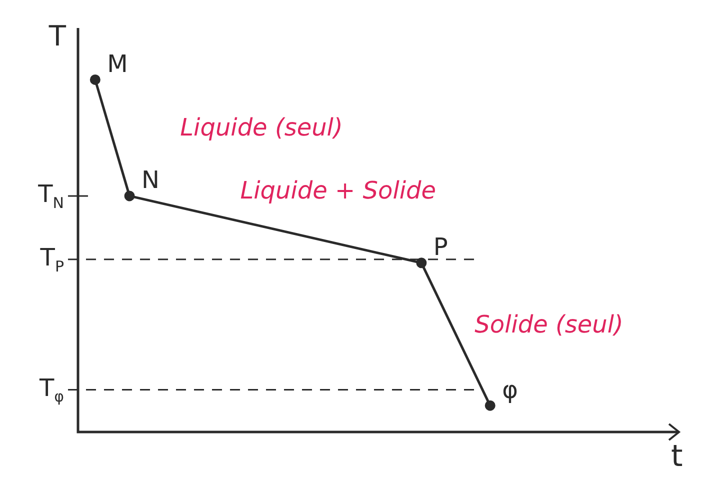  I want to click on text: M, so click(117, 64).